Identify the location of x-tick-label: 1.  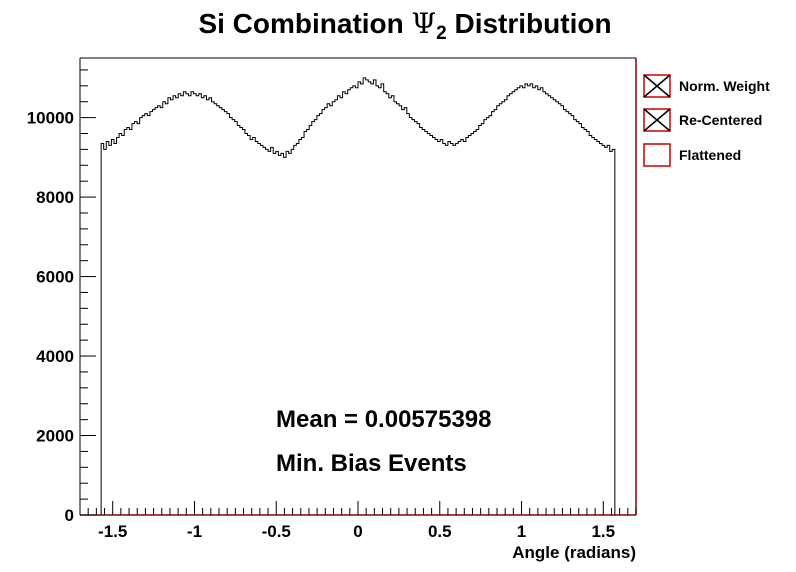
(521, 531).